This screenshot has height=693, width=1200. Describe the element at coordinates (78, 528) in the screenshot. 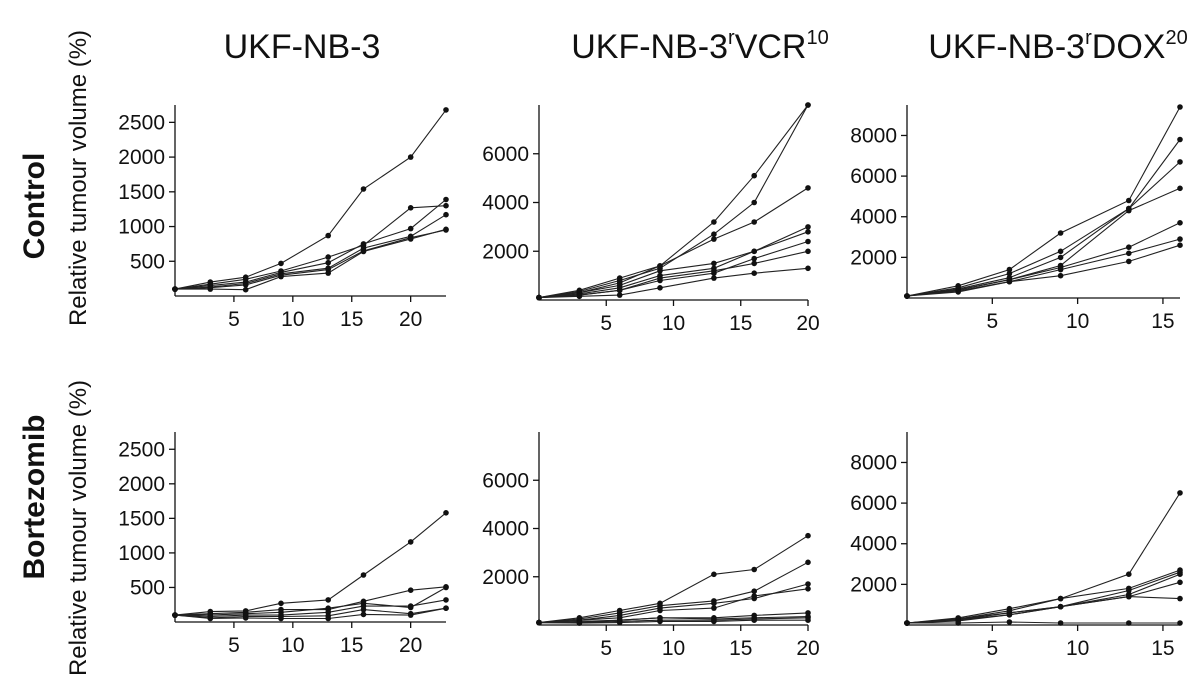

I see `y-axis-label-bottom: Relative tumour volume (%)` at that location.